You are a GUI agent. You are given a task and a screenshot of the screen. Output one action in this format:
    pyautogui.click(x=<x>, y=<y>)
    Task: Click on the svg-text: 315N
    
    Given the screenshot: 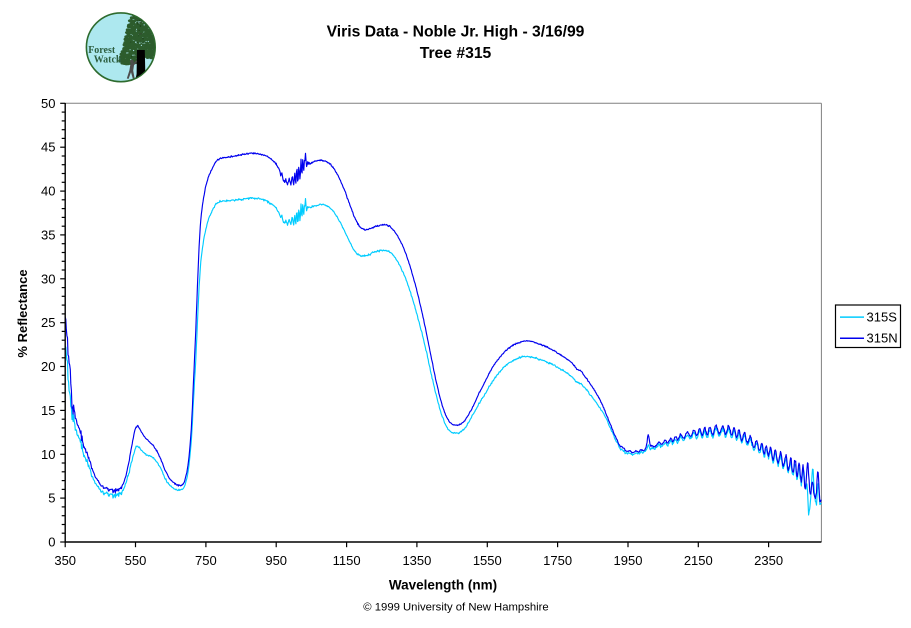 What is the action you would take?
    pyautogui.click(x=882, y=338)
    